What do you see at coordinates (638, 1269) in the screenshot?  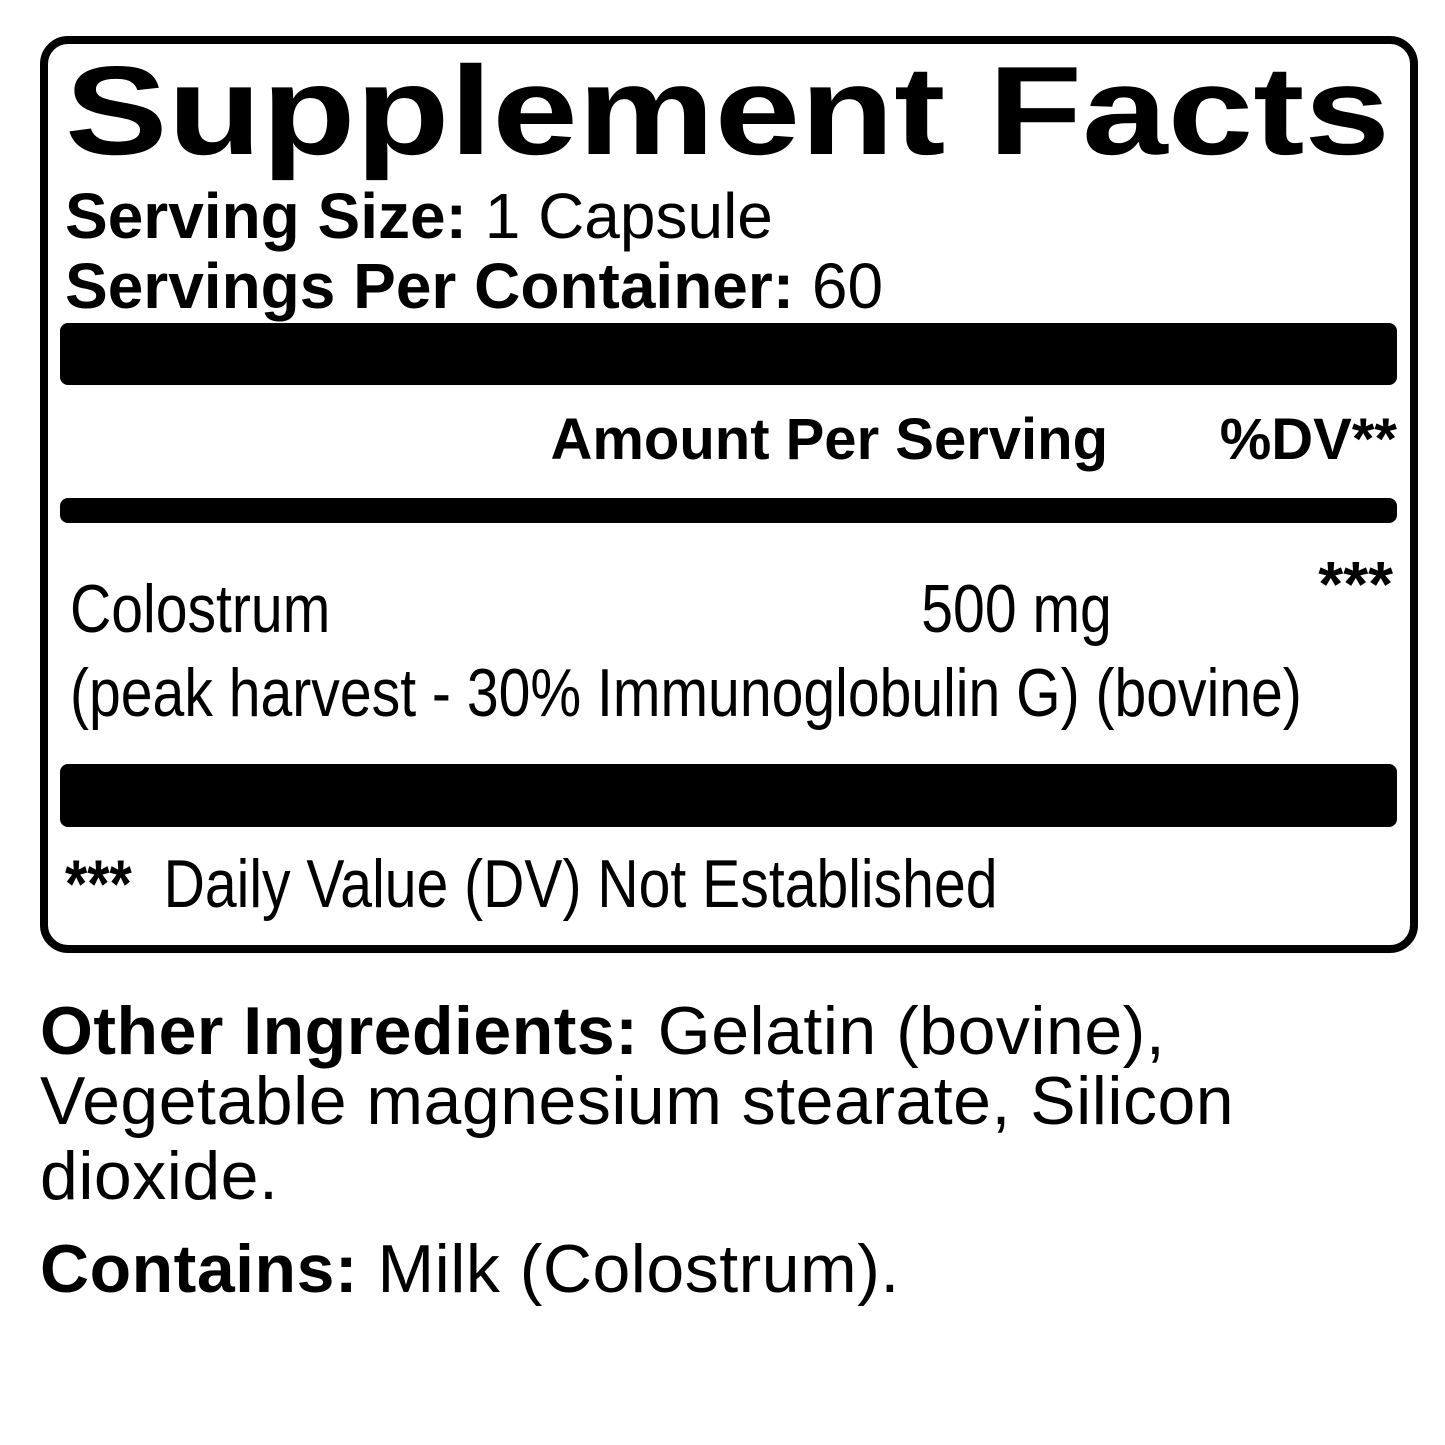 I see `contains-value: Milk (Colostrum).` at bounding box center [638, 1269].